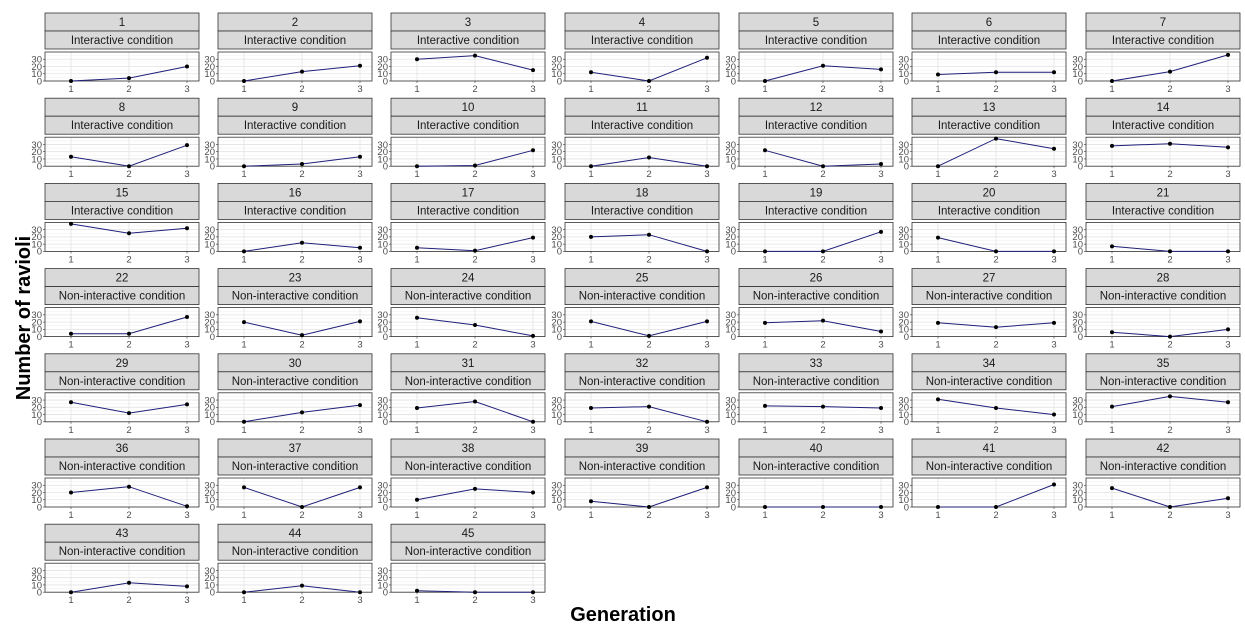 The width and height of the screenshot is (1245, 626). What do you see at coordinates (642, 364) in the screenshot?
I see `panel-id-label: 32` at bounding box center [642, 364].